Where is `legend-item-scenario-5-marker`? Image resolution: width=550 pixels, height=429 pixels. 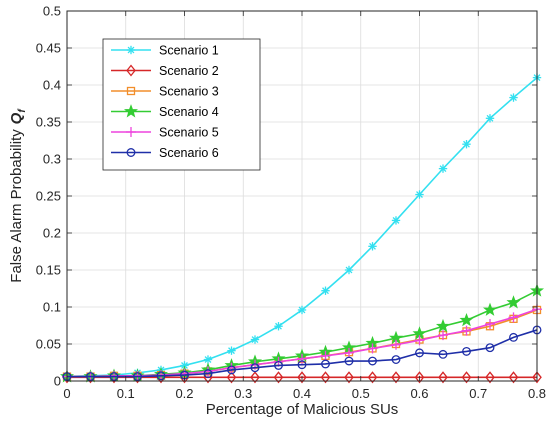 legend-item-scenario-5-marker is located at coordinates (131, 132).